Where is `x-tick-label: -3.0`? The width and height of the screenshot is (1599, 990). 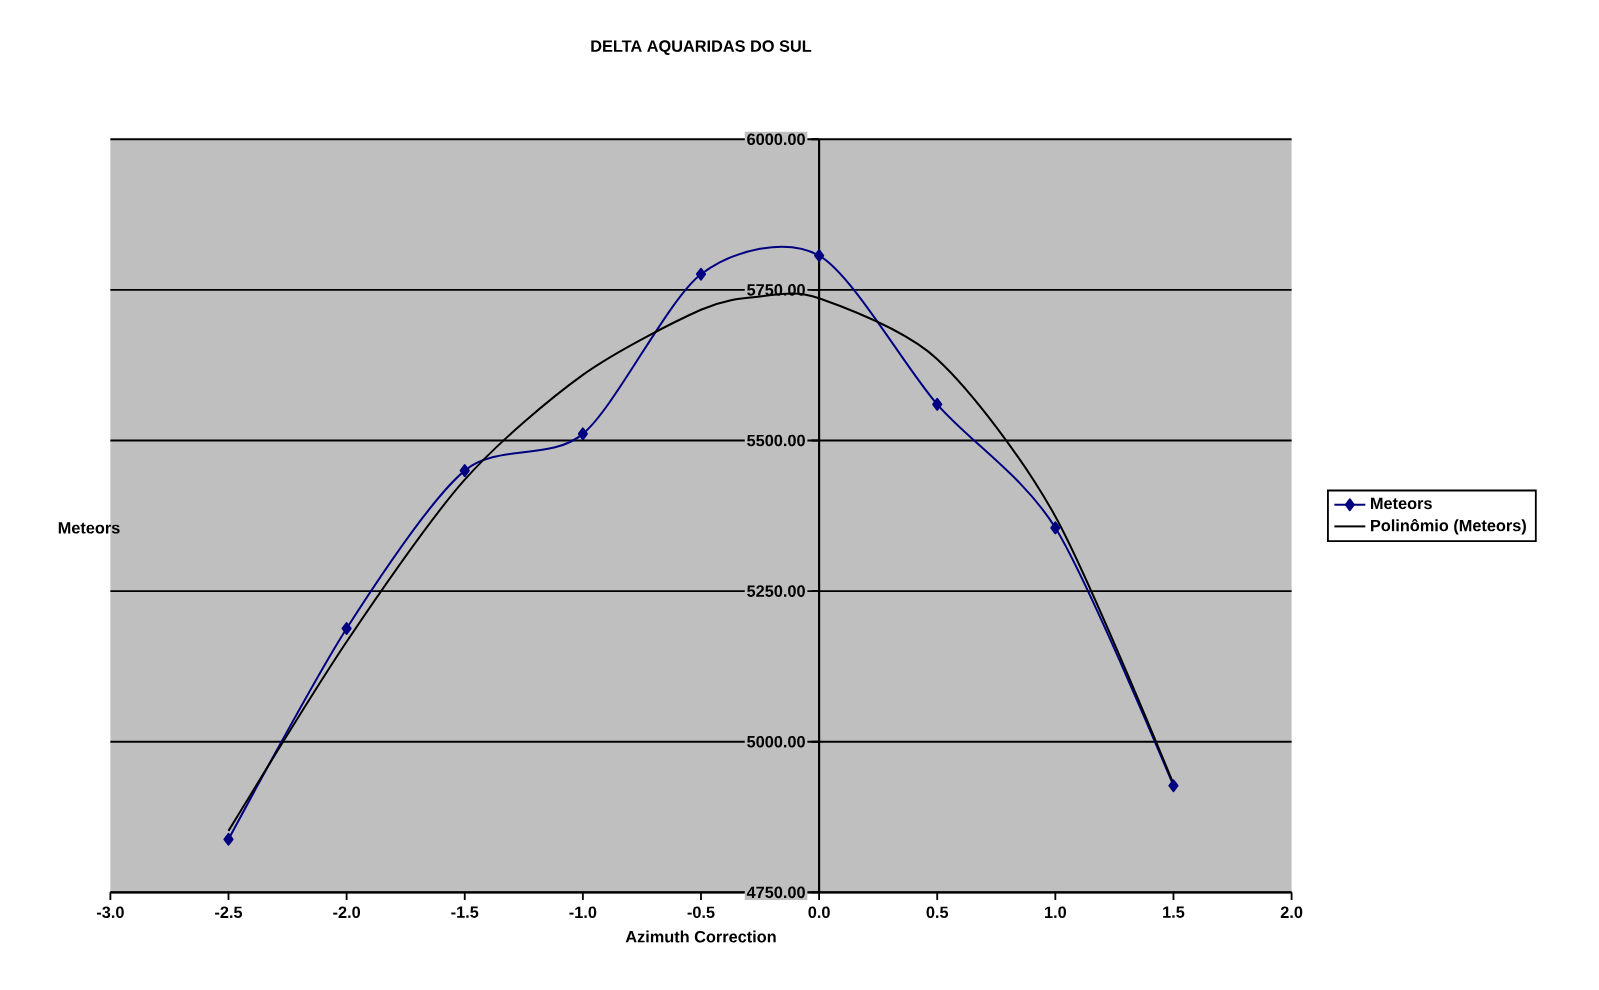 x-tick-label: -3.0 is located at coordinates (110, 912).